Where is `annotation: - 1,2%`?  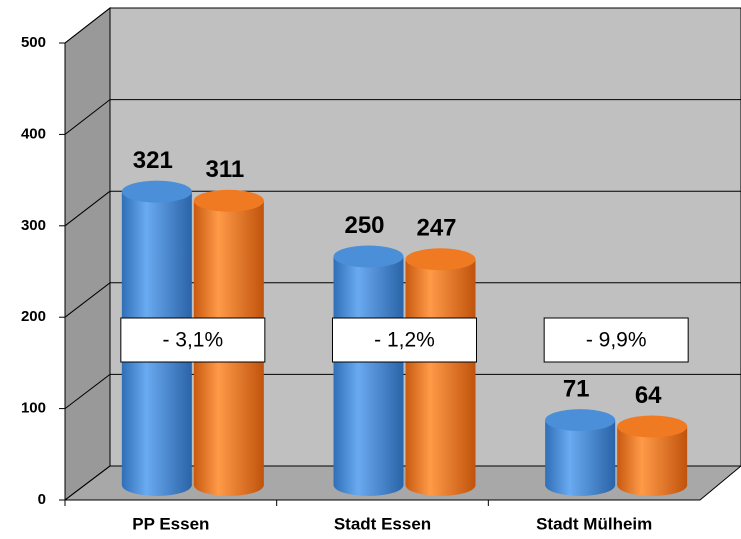
annotation: - 1,2% is located at coordinates (404, 340).